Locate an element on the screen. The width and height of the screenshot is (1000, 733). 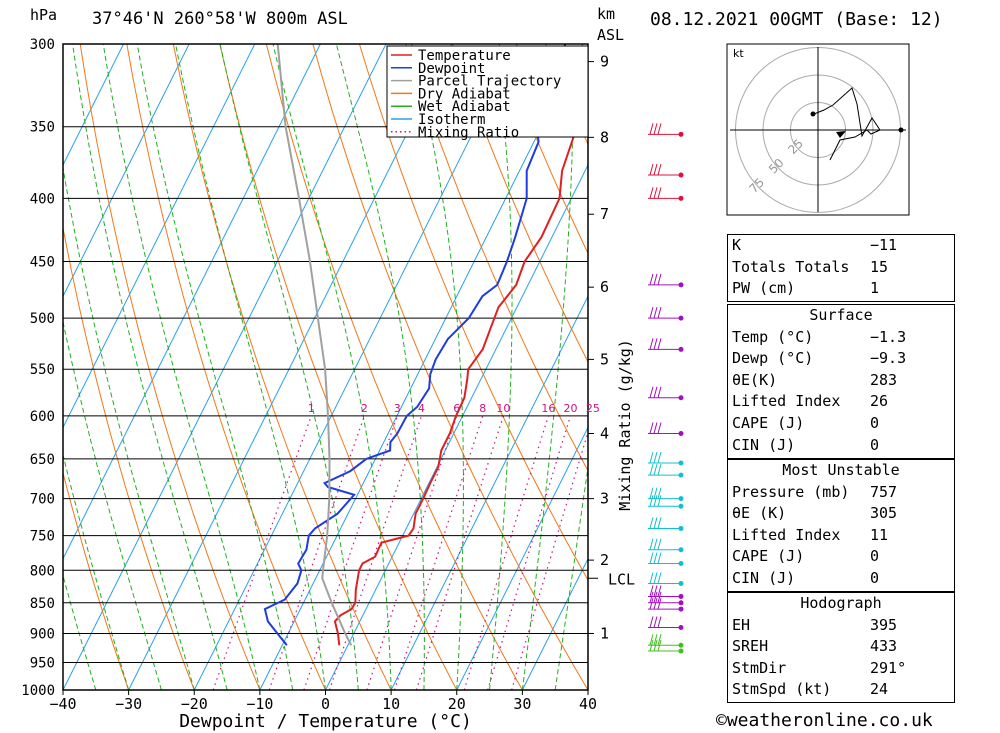
table-row-value: −9.3 is located at coordinates (888, 358).